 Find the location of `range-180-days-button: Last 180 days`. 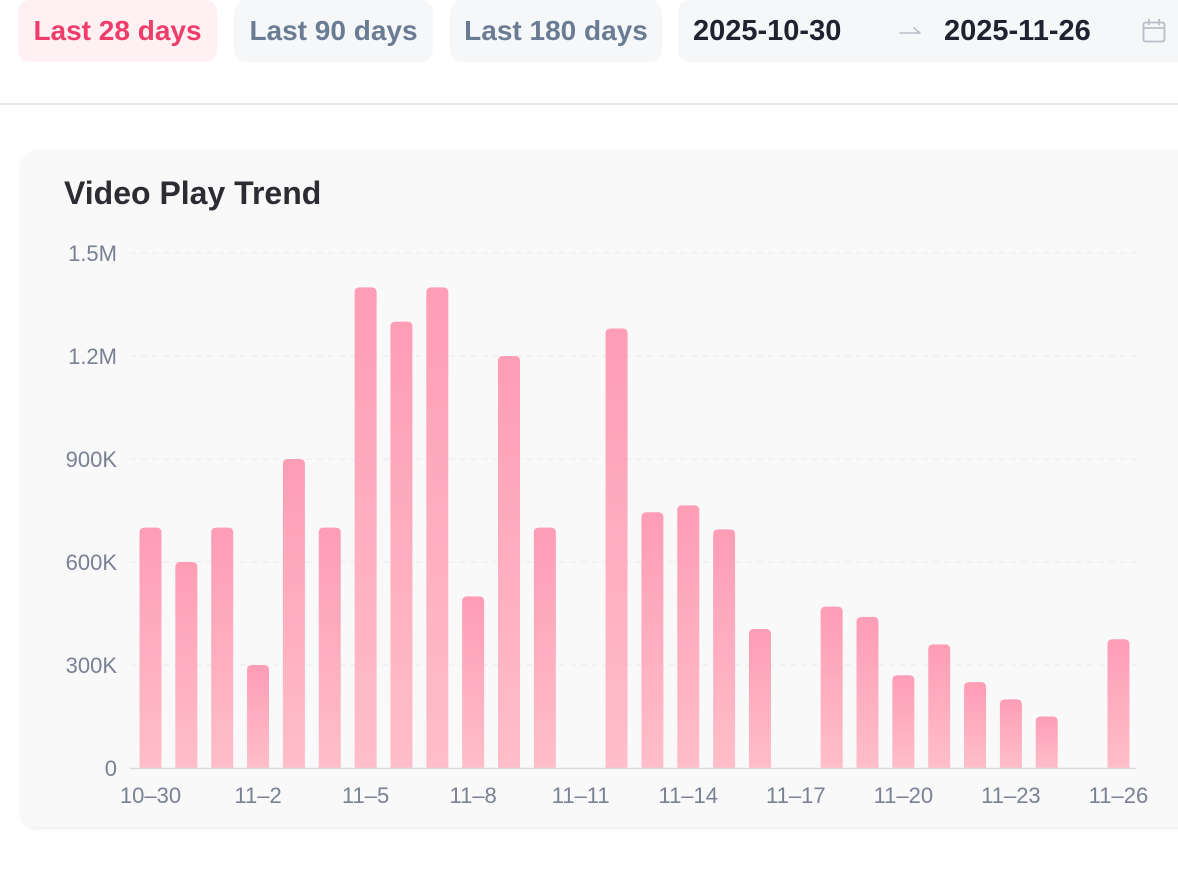

range-180-days-button: Last 180 days is located at coordinates (556, 31).